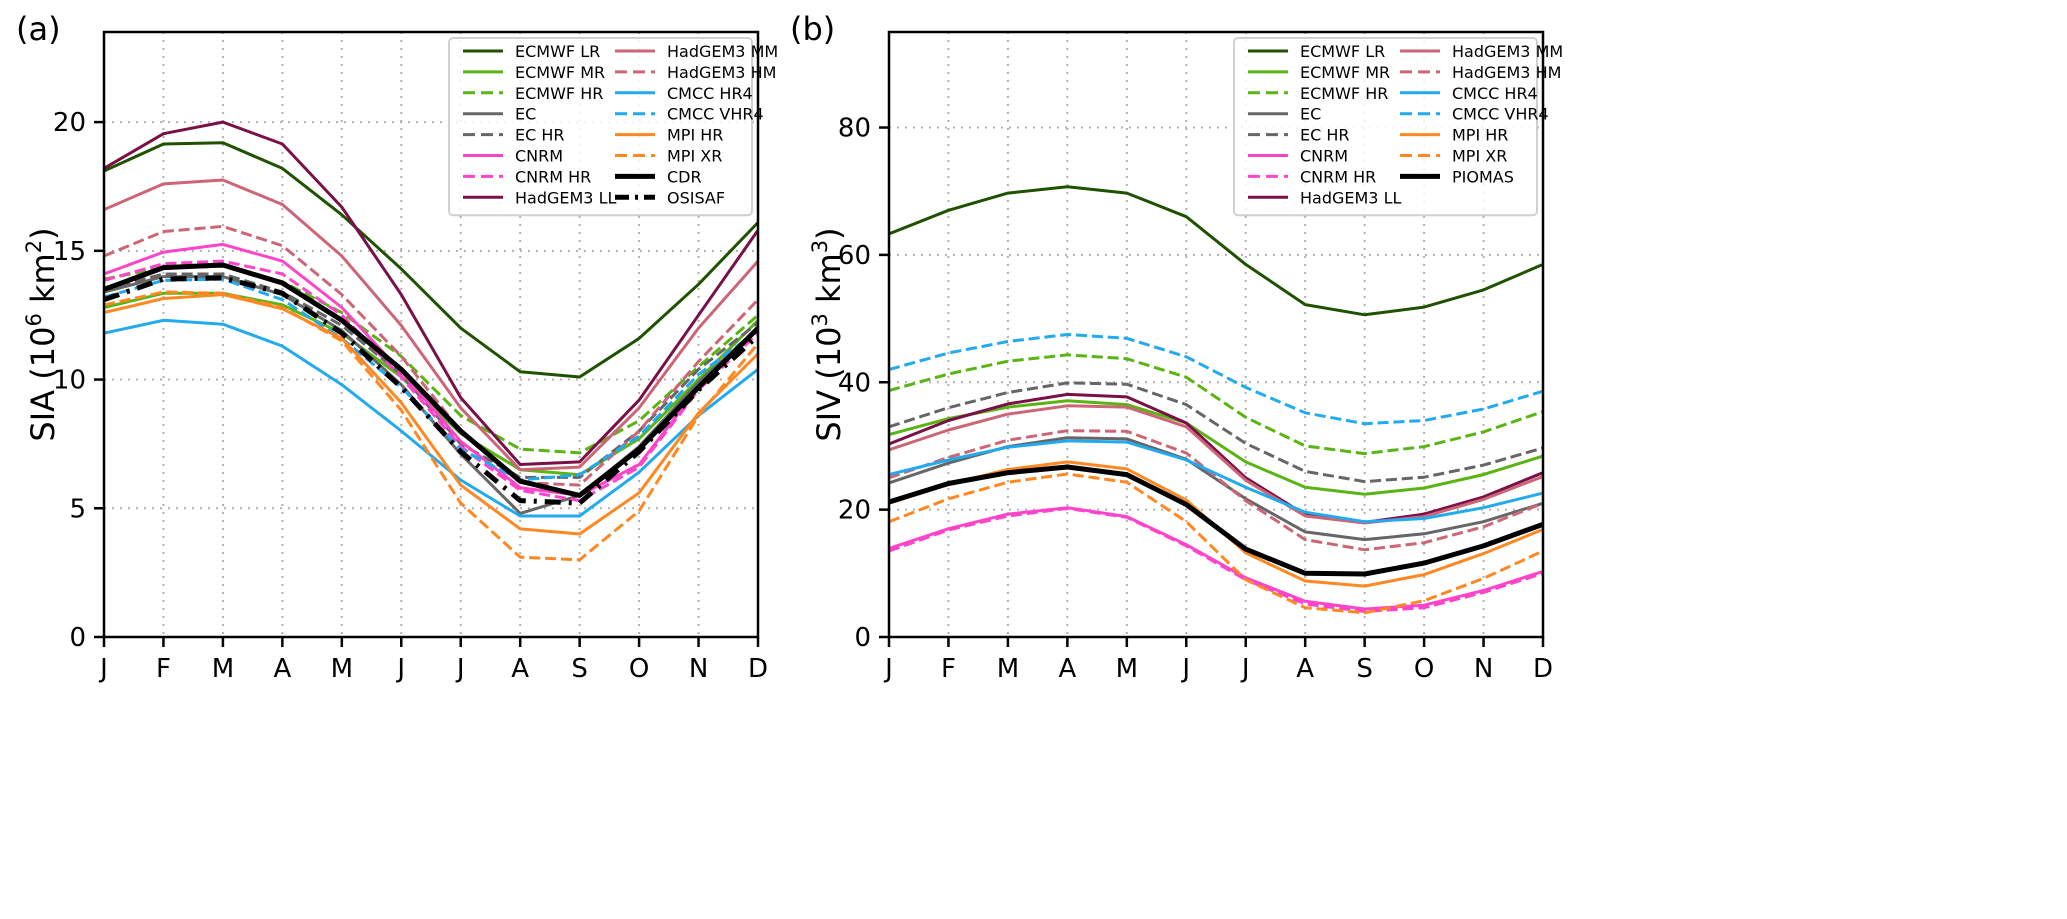 This screenshot has height=919, width=2067. I want to click on y-tick-label: 0, so click(77, 638).